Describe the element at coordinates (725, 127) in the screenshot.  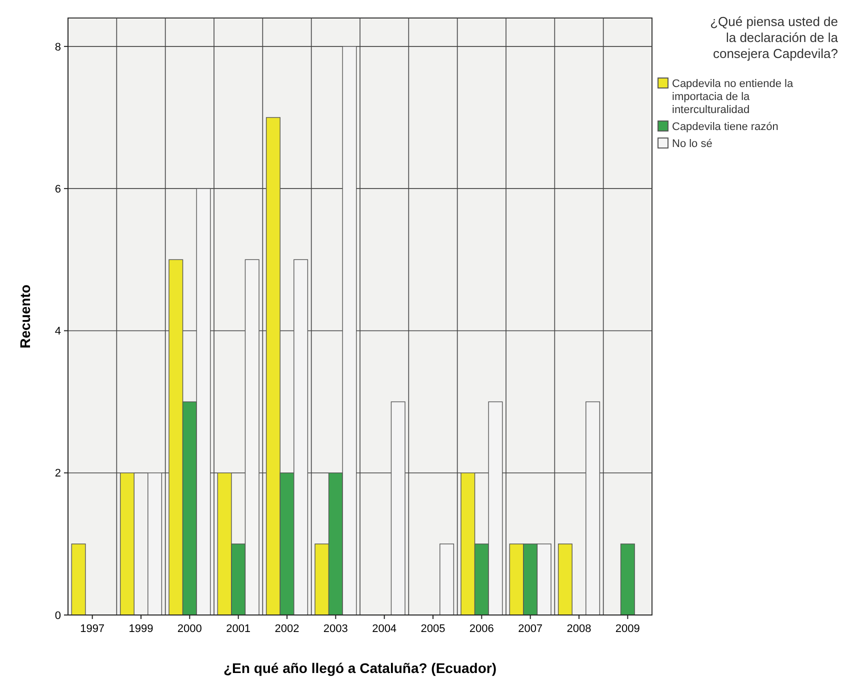
I see `legend-label: Capdevila tiene razón` at that location.